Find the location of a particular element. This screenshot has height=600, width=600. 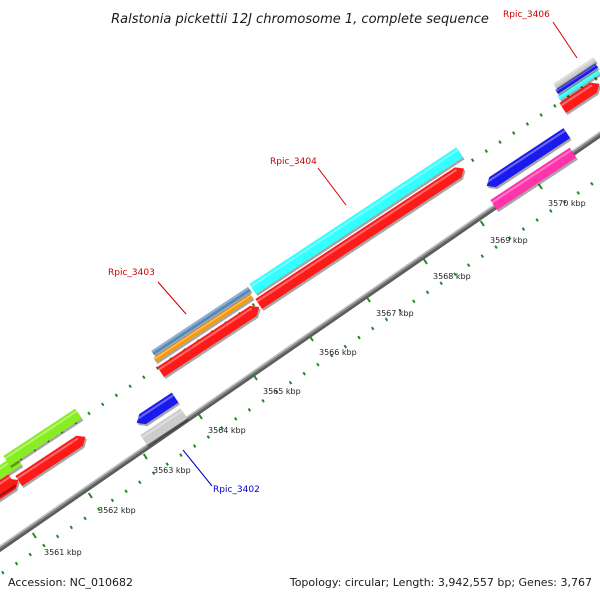

tick-label-3562: 3562 kbp is located at coordinates (117, 510).